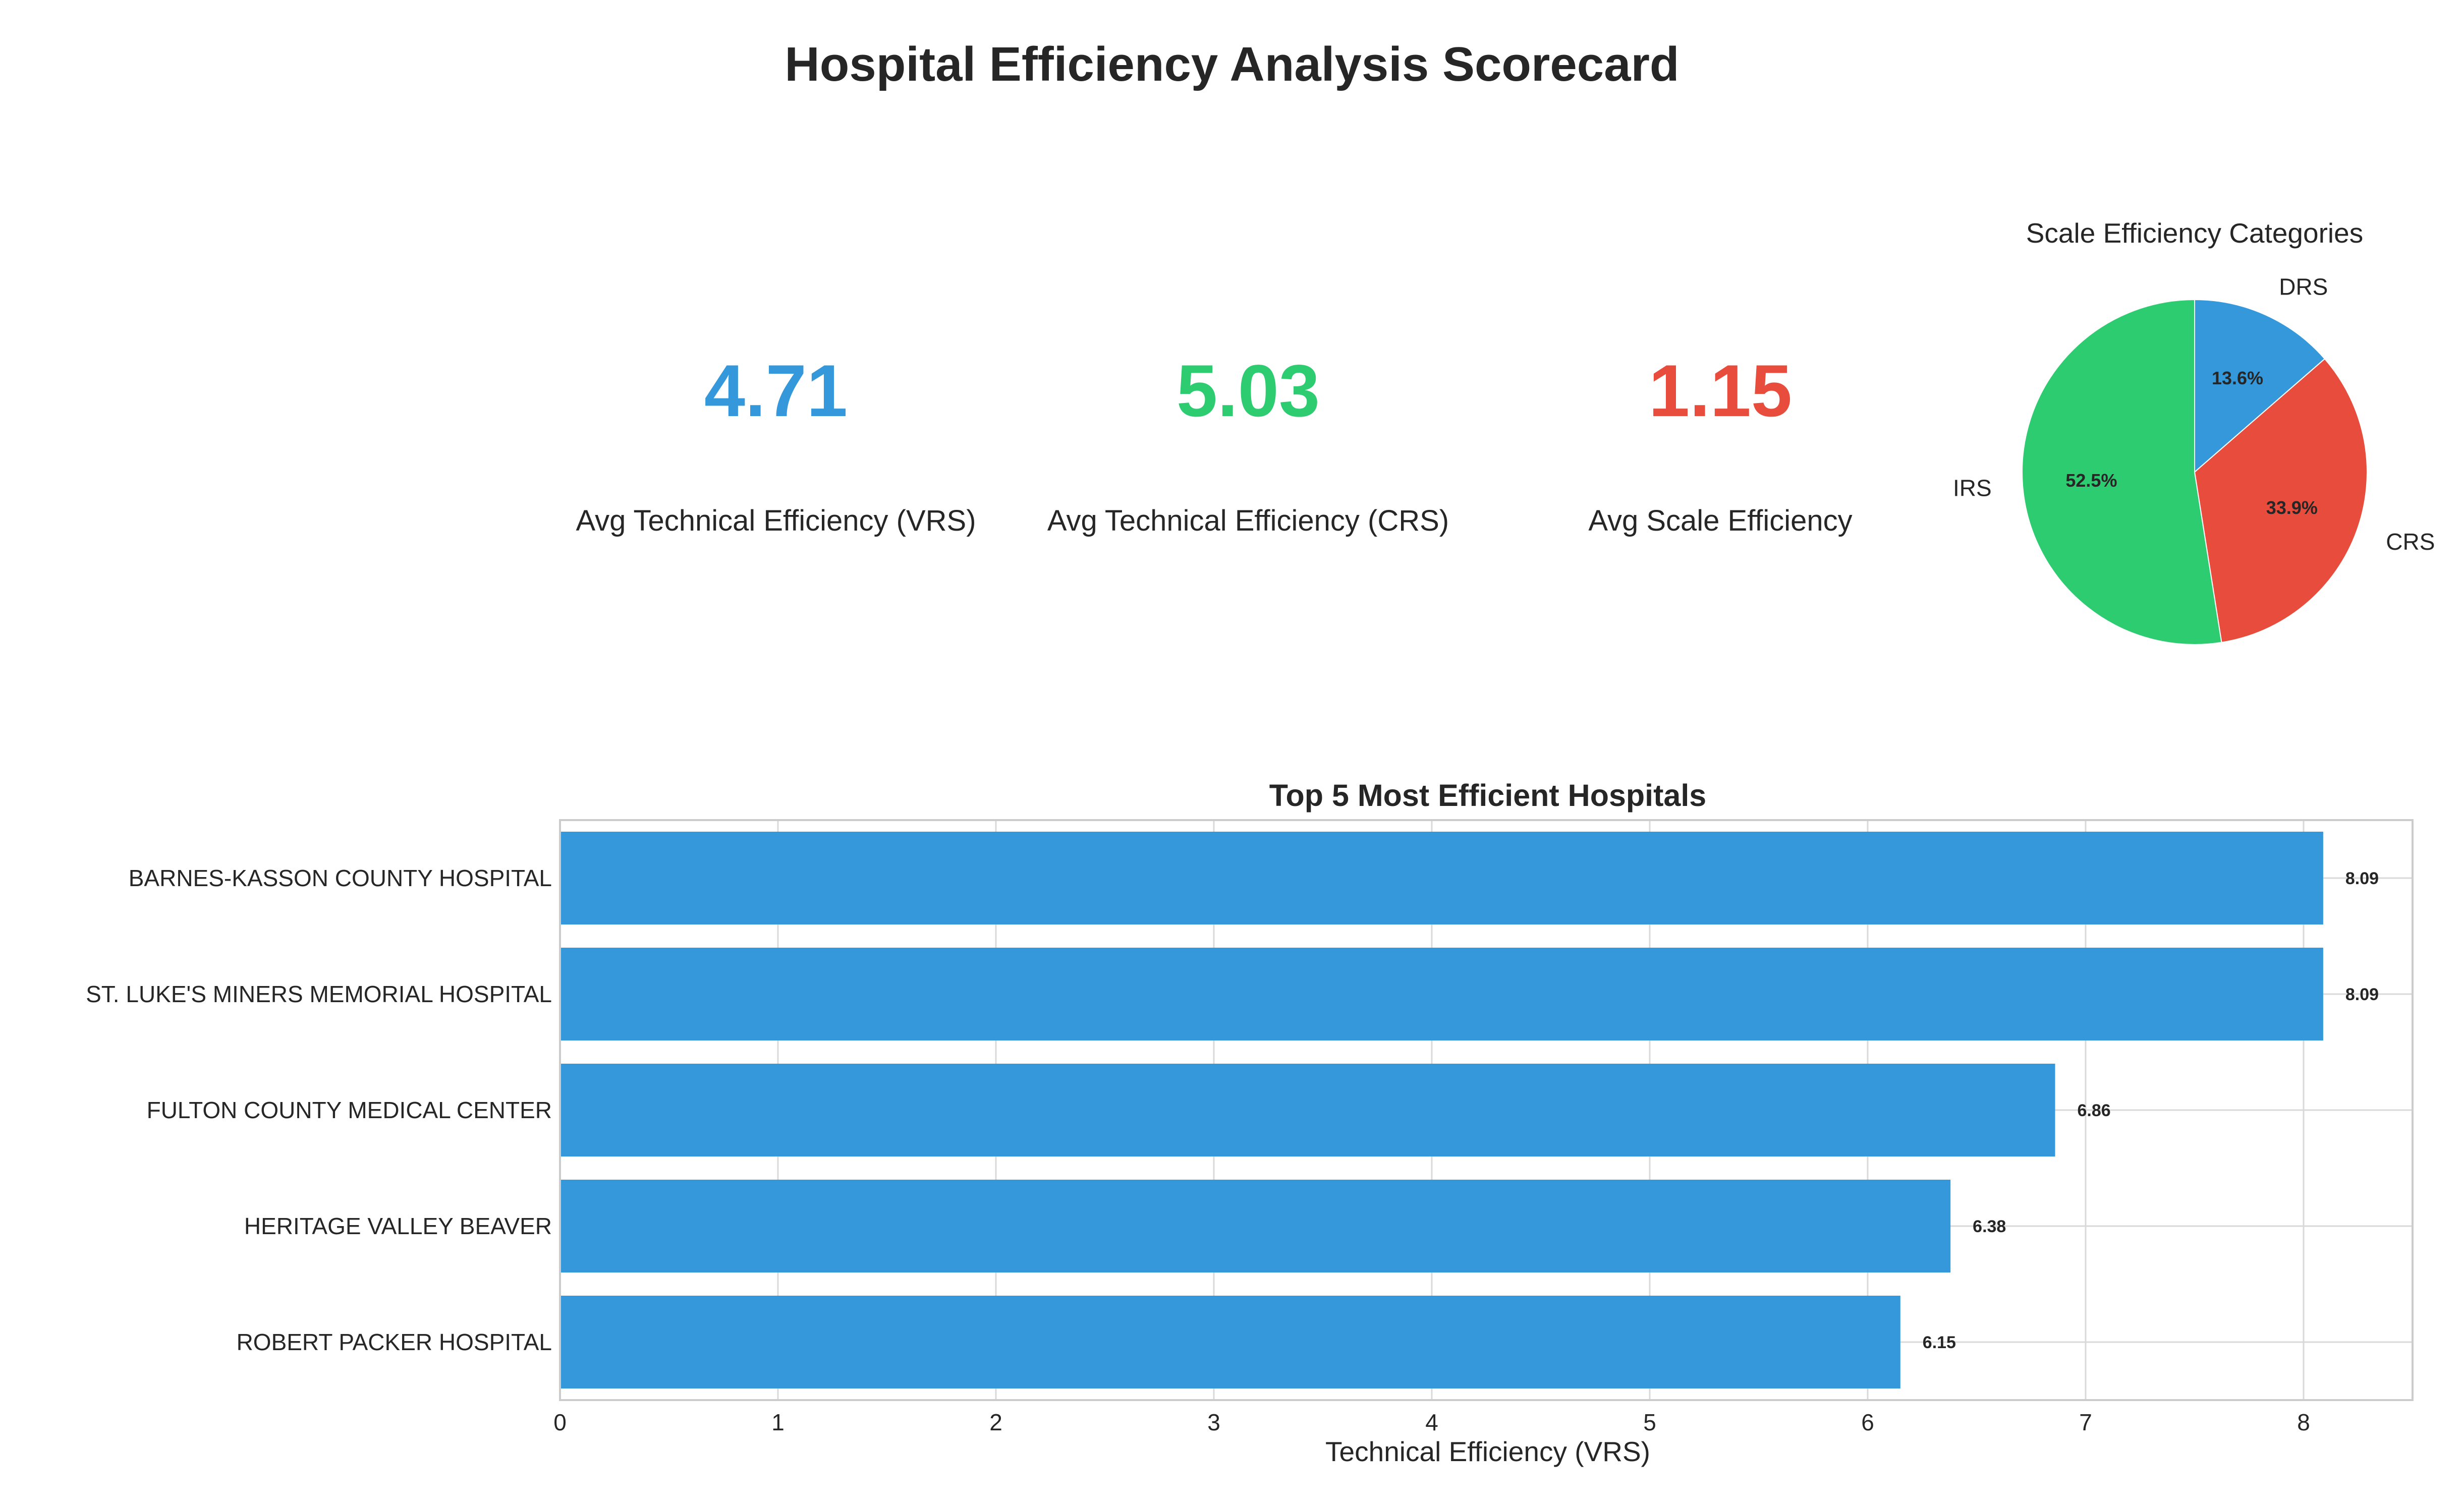 Image resolution: width=2464 pixels, height=1506 pixels. I want to click on pie-label-drs: DRS, so click(2303, 287).